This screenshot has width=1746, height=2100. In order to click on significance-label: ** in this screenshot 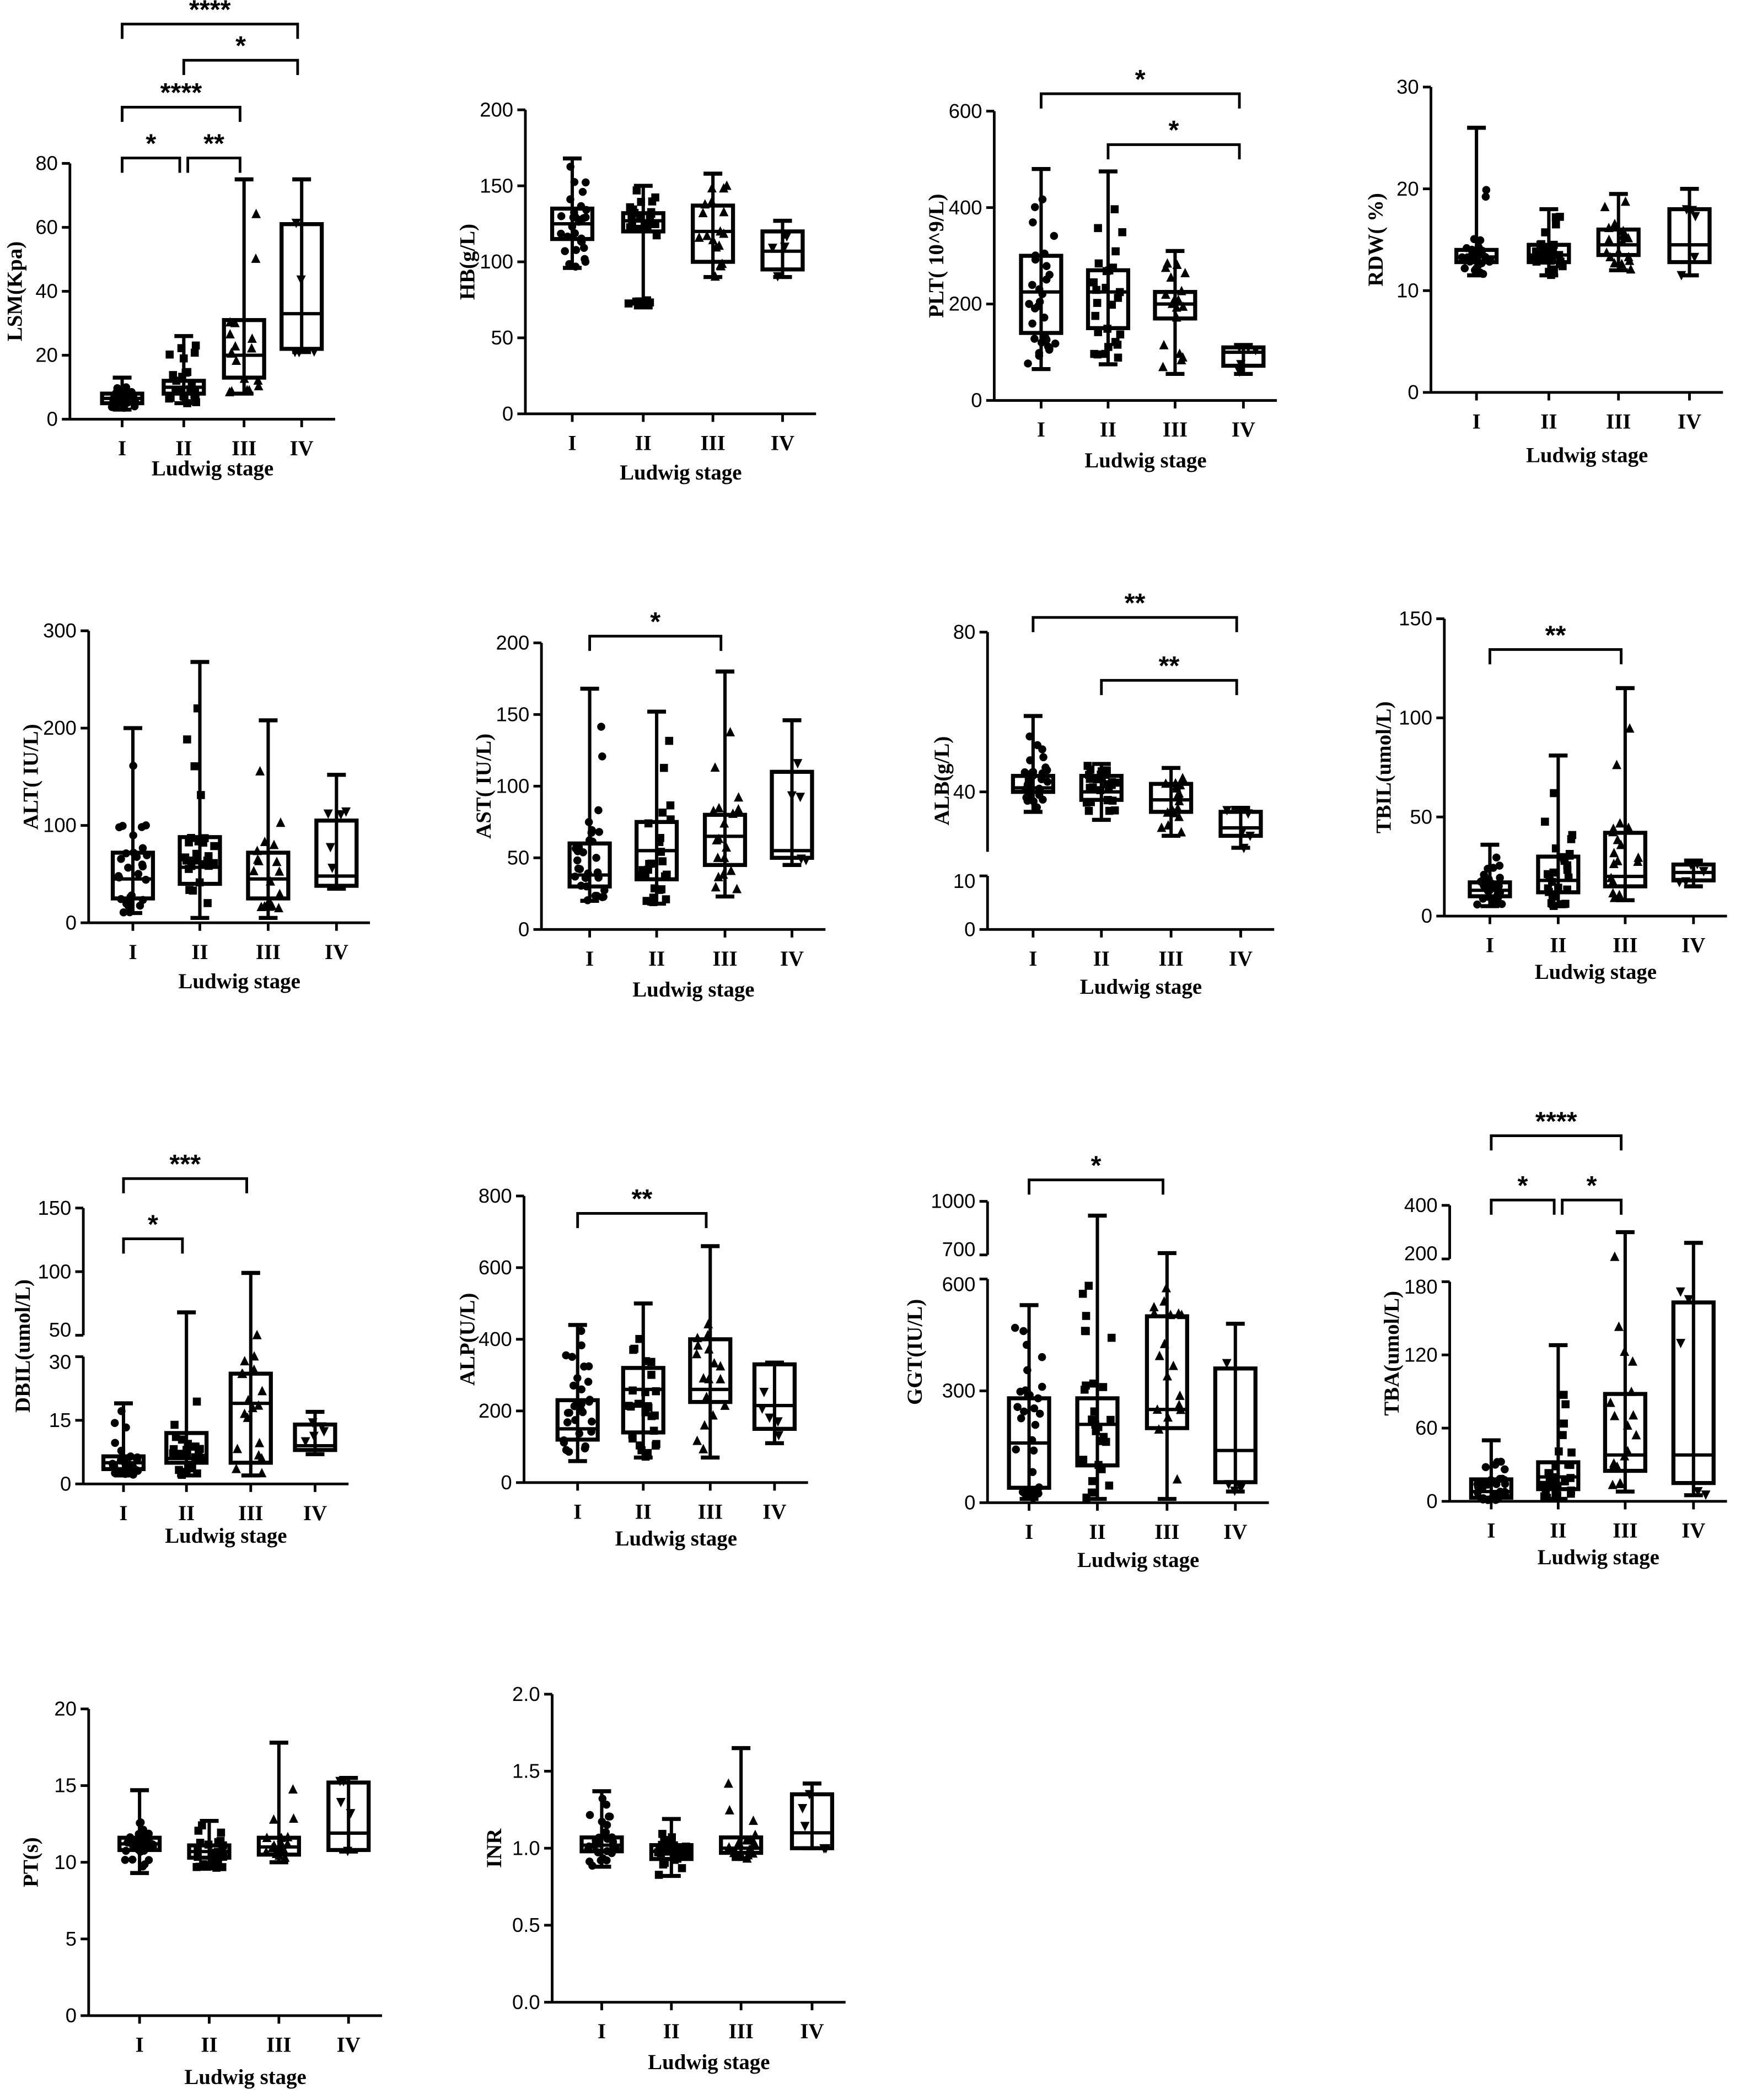, I will do `click(213, 144)`.